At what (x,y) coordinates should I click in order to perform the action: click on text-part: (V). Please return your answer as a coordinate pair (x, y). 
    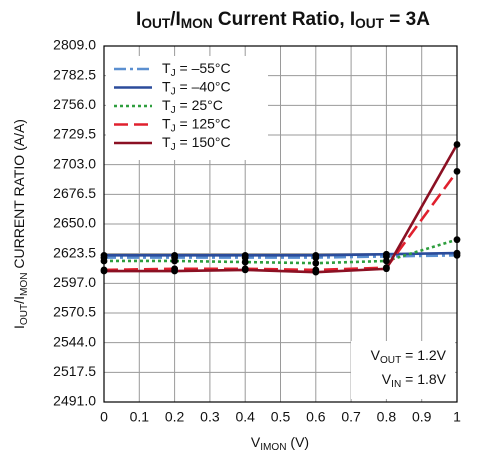
    Looking at the image, I should click on (298, 442).